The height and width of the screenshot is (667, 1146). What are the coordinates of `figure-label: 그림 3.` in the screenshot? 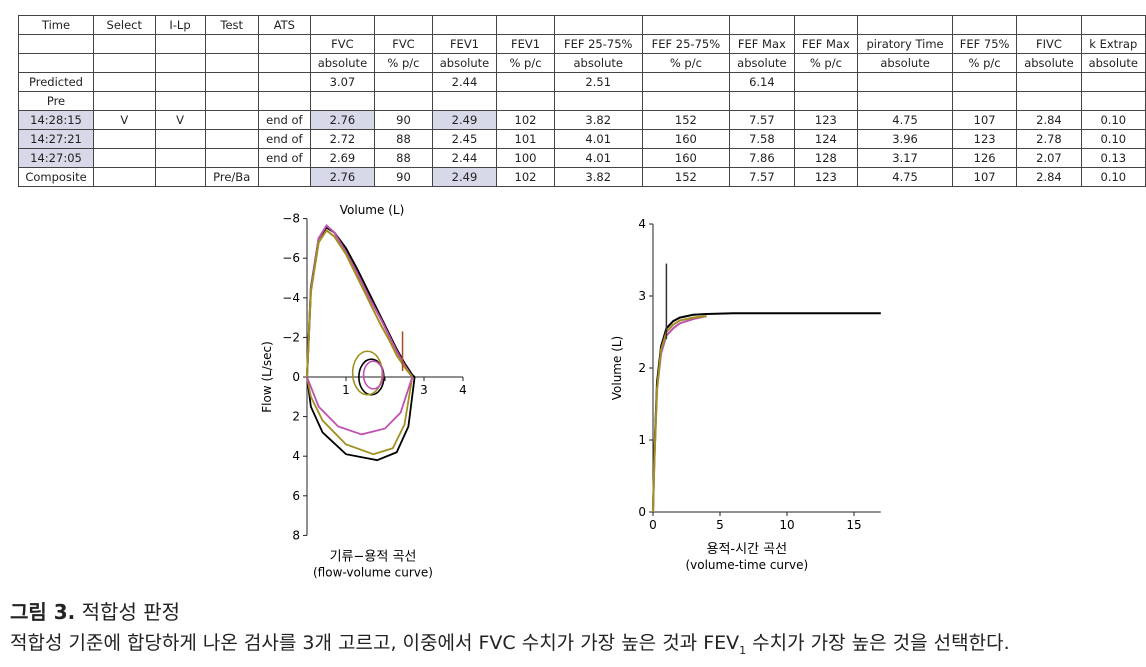 It's located at (43, 612).